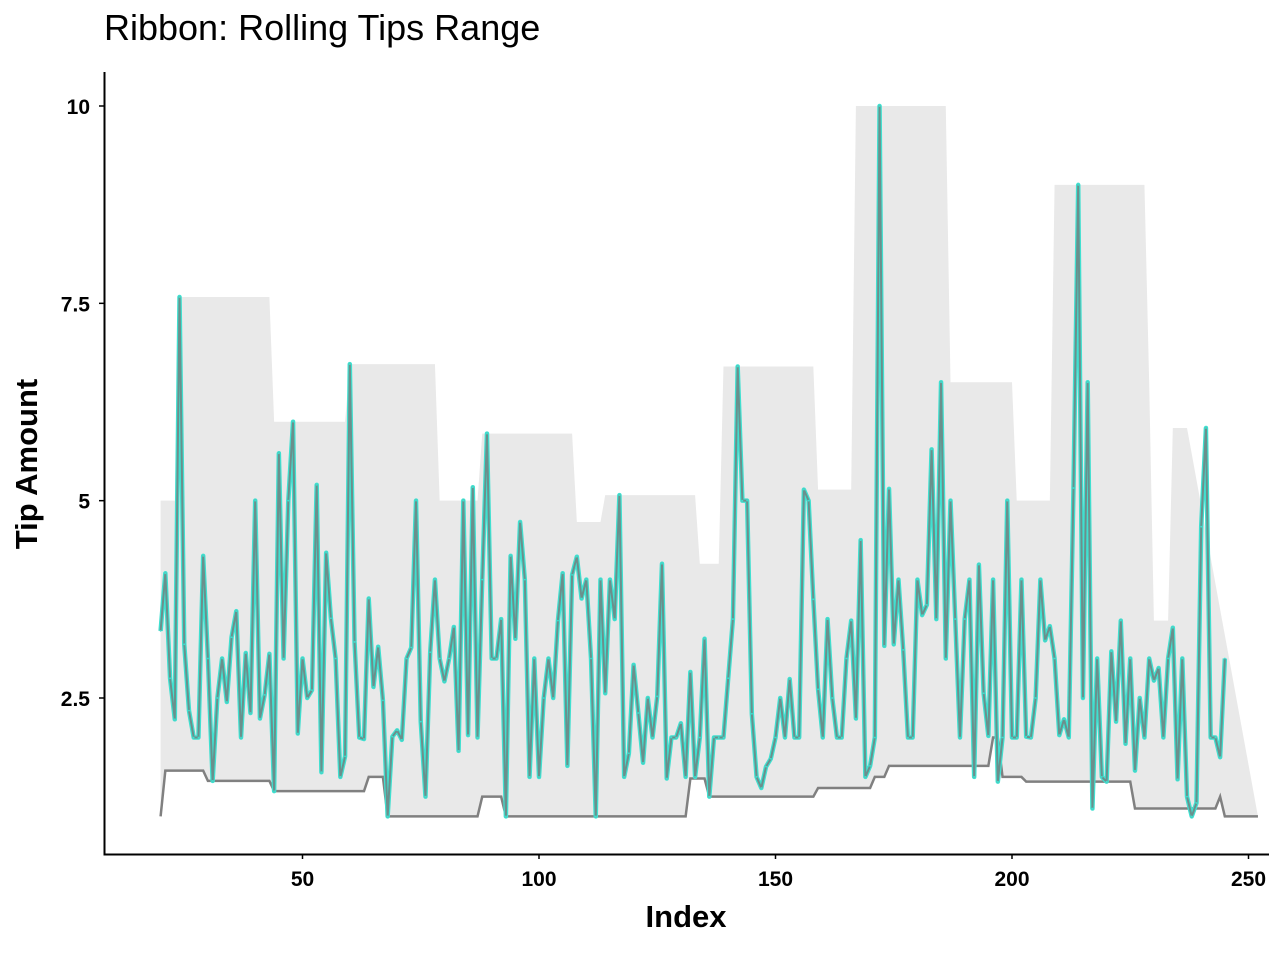 The width and height of the screenshot is (1280, 960). Describe the element at coordinates (538, 879) in the screenshot. I see `x-tick-label: 100` at that location.